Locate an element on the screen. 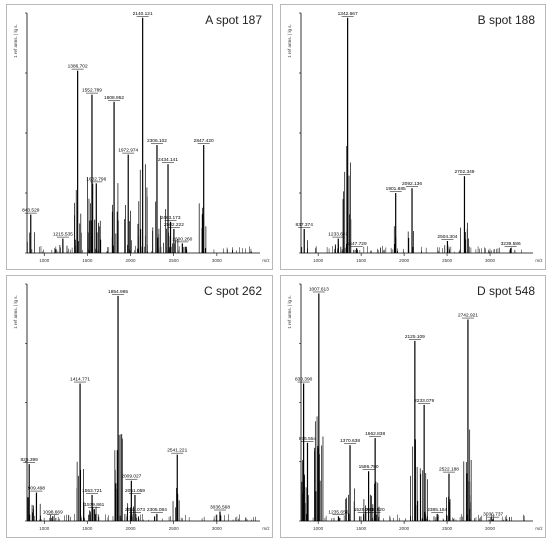  peak-label: 3239.586 is located at coordinates (511, 244).